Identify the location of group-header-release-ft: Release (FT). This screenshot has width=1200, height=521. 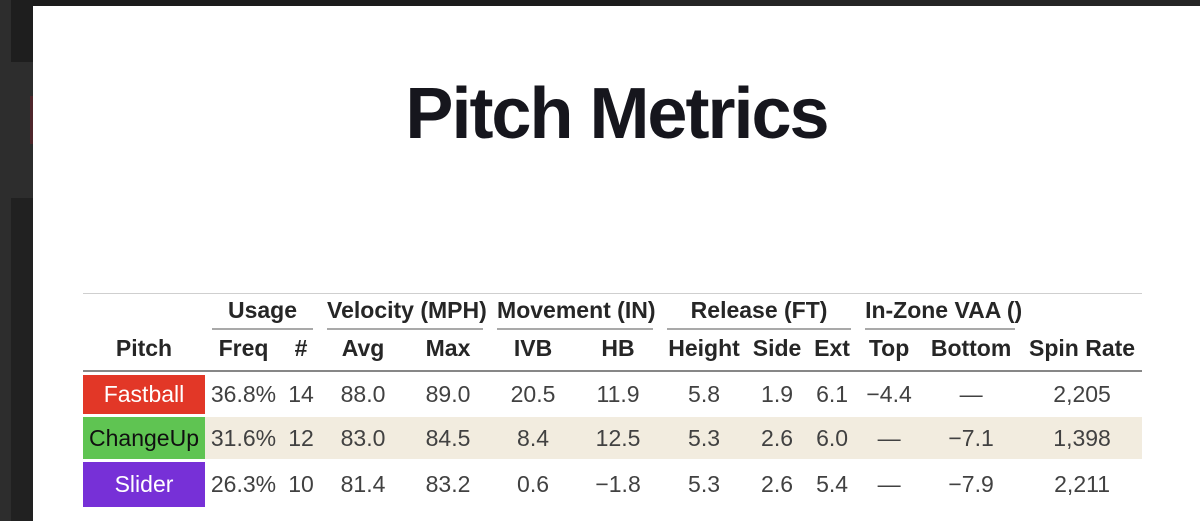
(759, 311).